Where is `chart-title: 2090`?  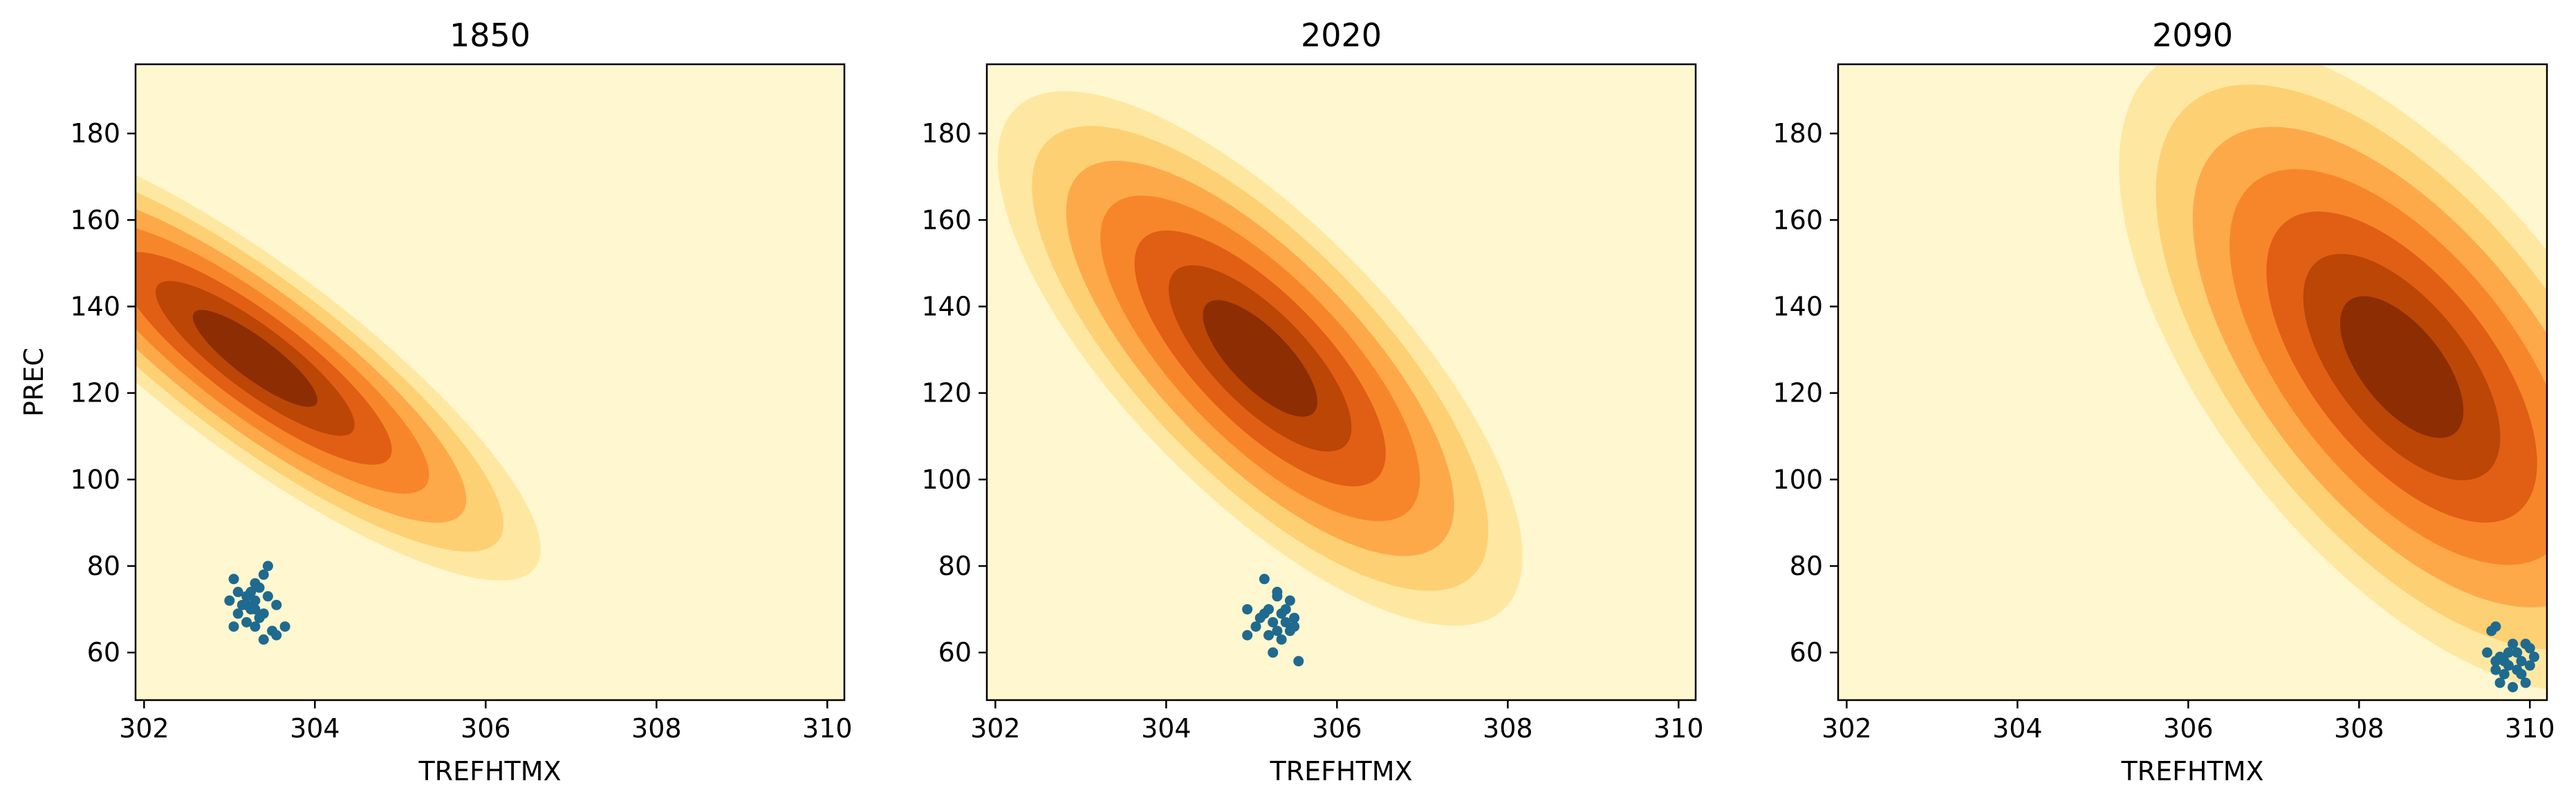 chart-title: 2090 is located at coordinates (2192, 35).